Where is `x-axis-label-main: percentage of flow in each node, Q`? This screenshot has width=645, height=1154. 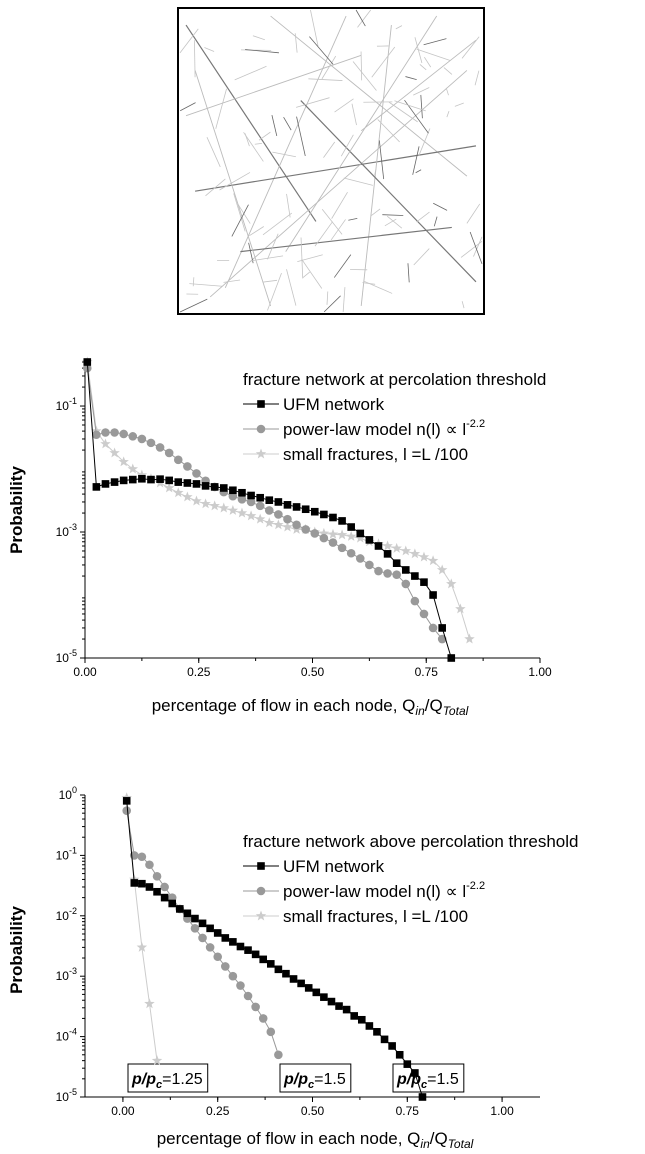
x-axis-label-main: percentage of flow in each node, Q is located at coordinates (289, 1138).